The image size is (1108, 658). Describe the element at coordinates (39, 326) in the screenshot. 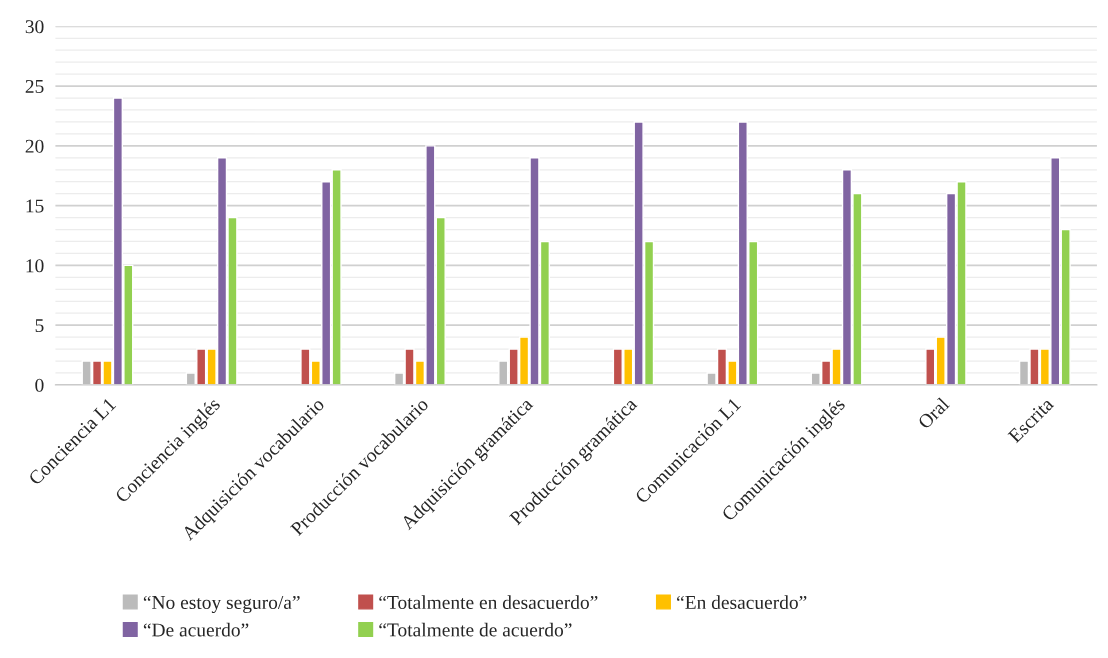

I see `y-tick-label: 5` at that location.